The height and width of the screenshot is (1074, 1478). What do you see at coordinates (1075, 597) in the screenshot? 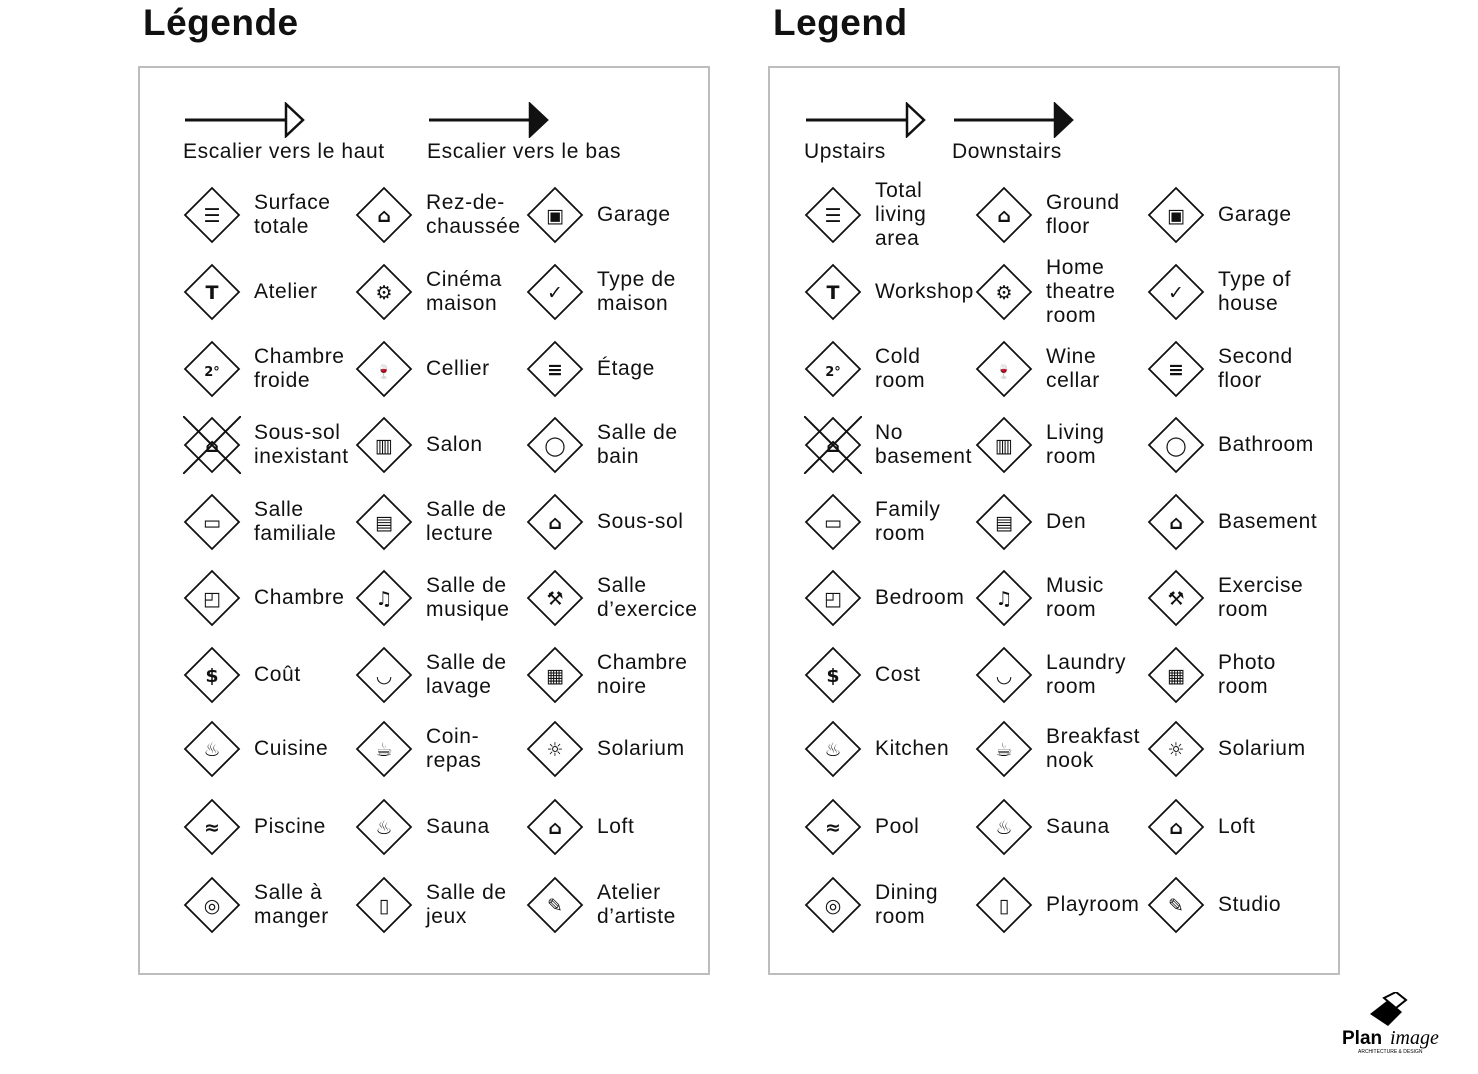
I see `legend-item-label: Music room` at bounding box center [1075, 597].